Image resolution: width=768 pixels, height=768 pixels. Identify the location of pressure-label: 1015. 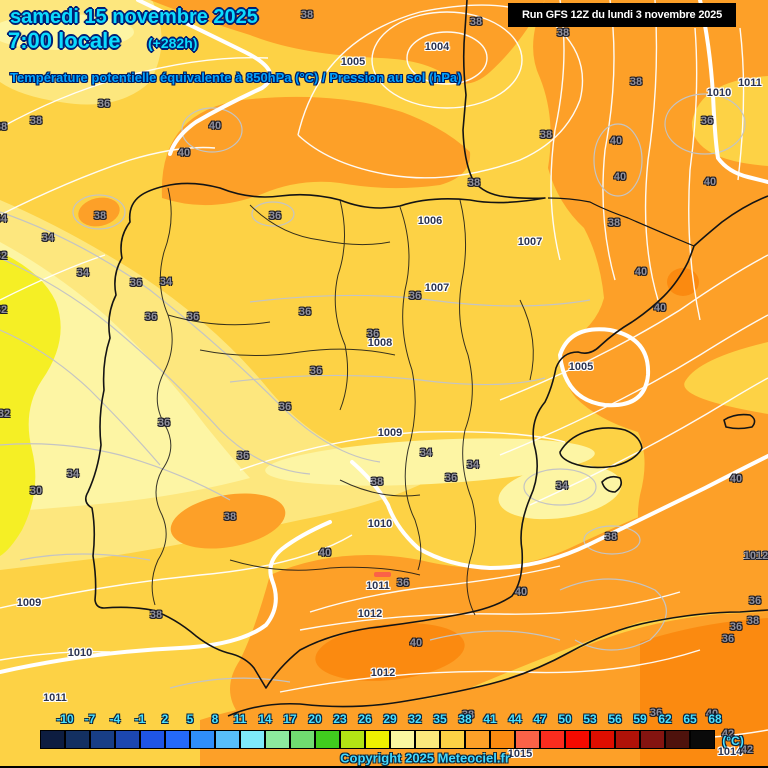
(520, 754).